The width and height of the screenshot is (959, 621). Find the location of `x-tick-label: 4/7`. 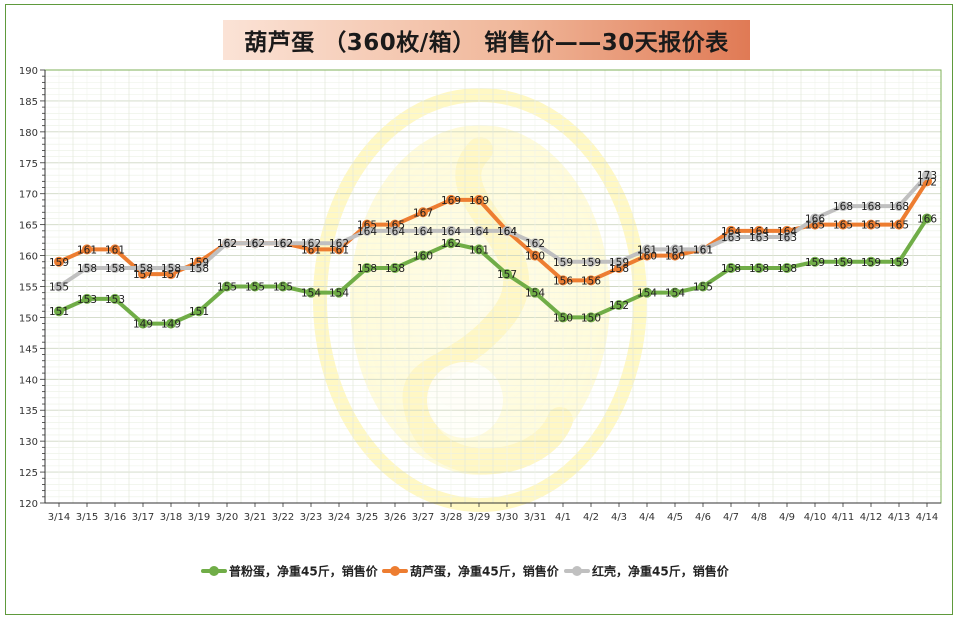

x-tick-label: 4/7 is located at coordinates (731, 517).